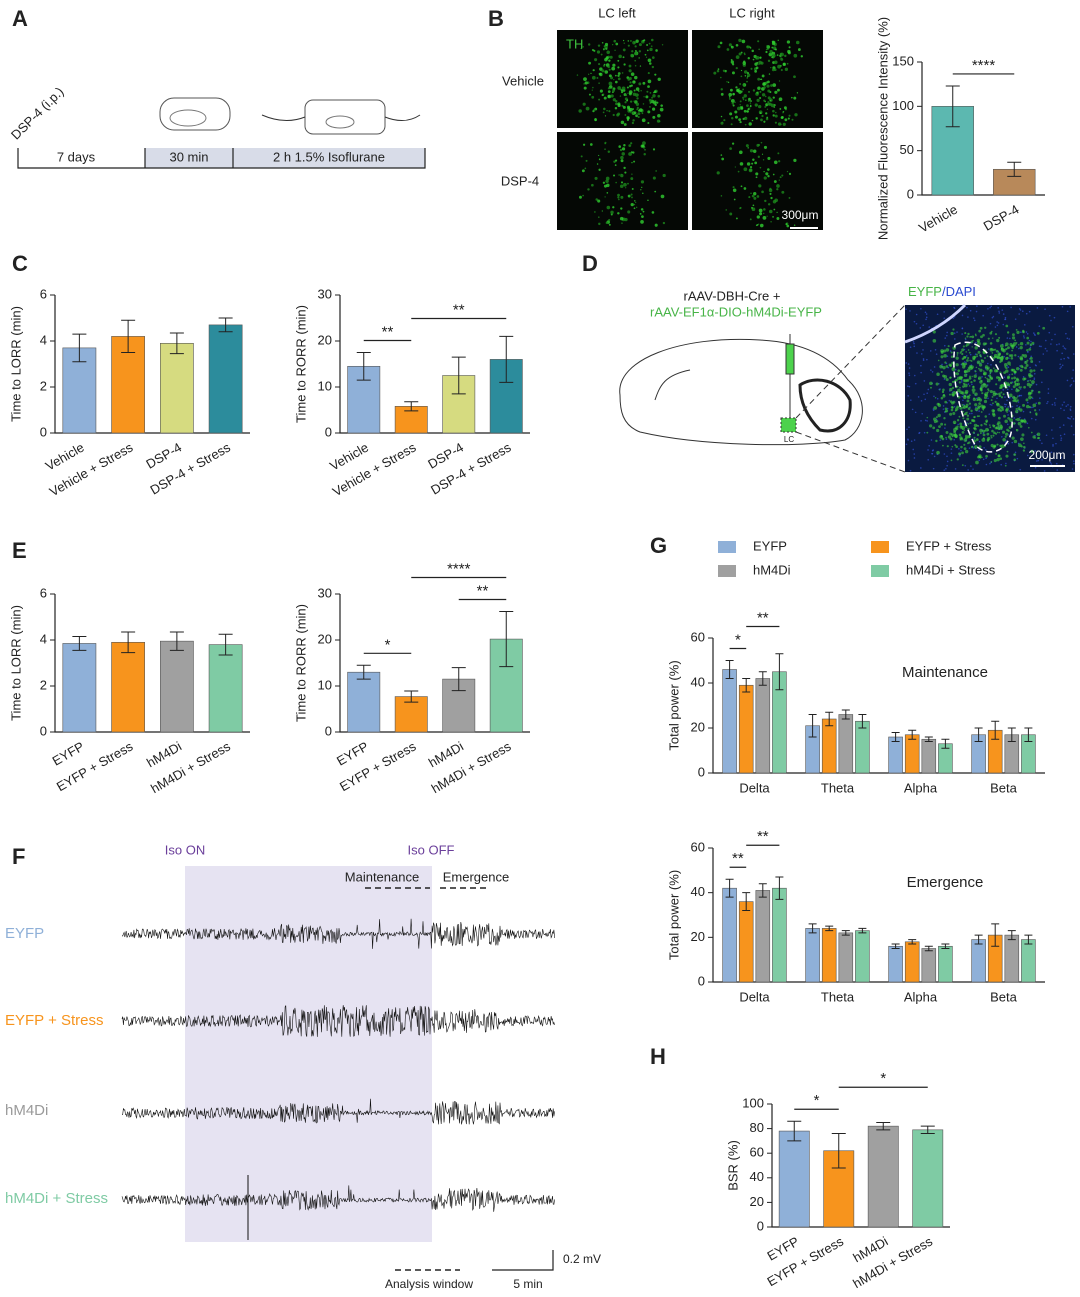 This screenshot has height=1297, width=1080. I want to click on significance-label: *, so click(388, 644).